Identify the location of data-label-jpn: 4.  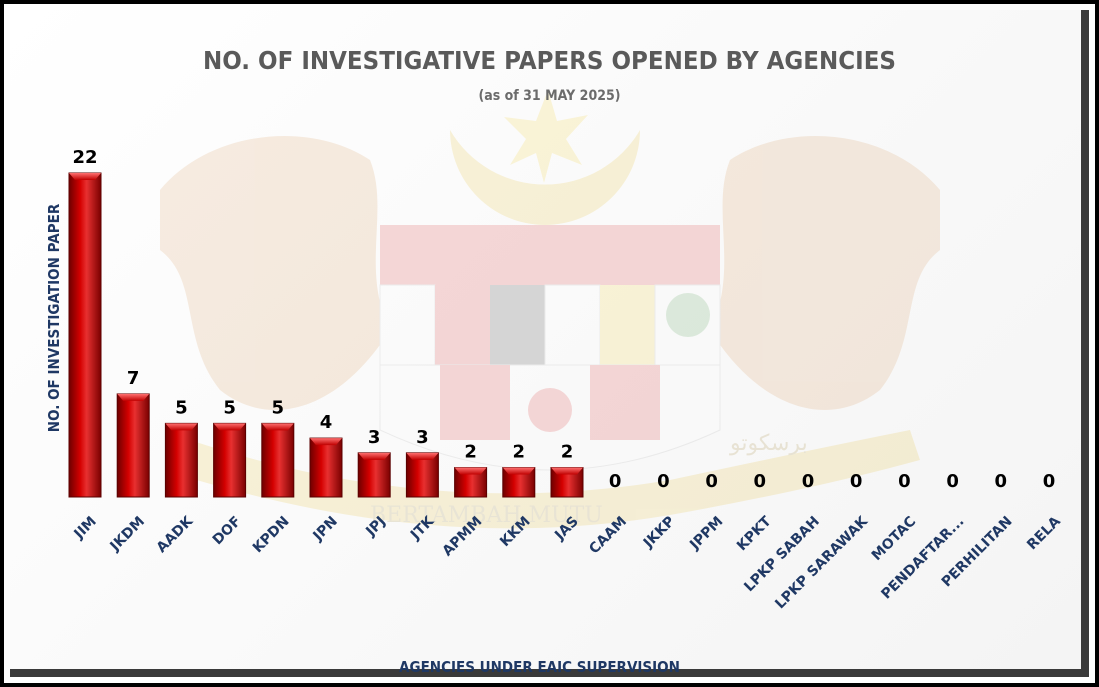
(326, 422).